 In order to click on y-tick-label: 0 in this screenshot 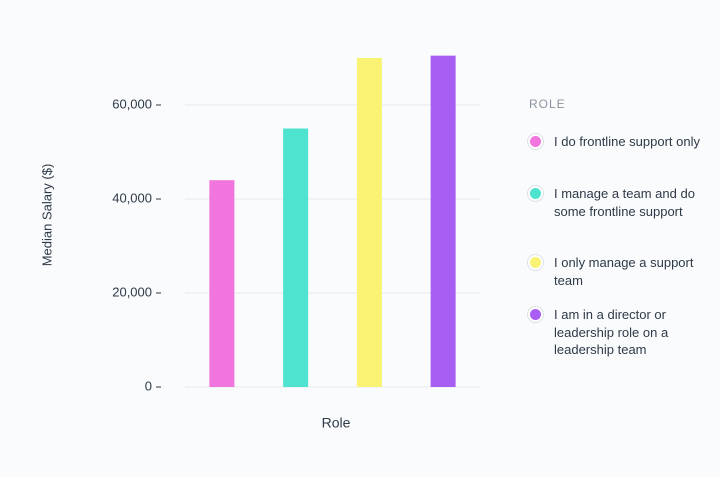, I will do `click(148, 385)`.